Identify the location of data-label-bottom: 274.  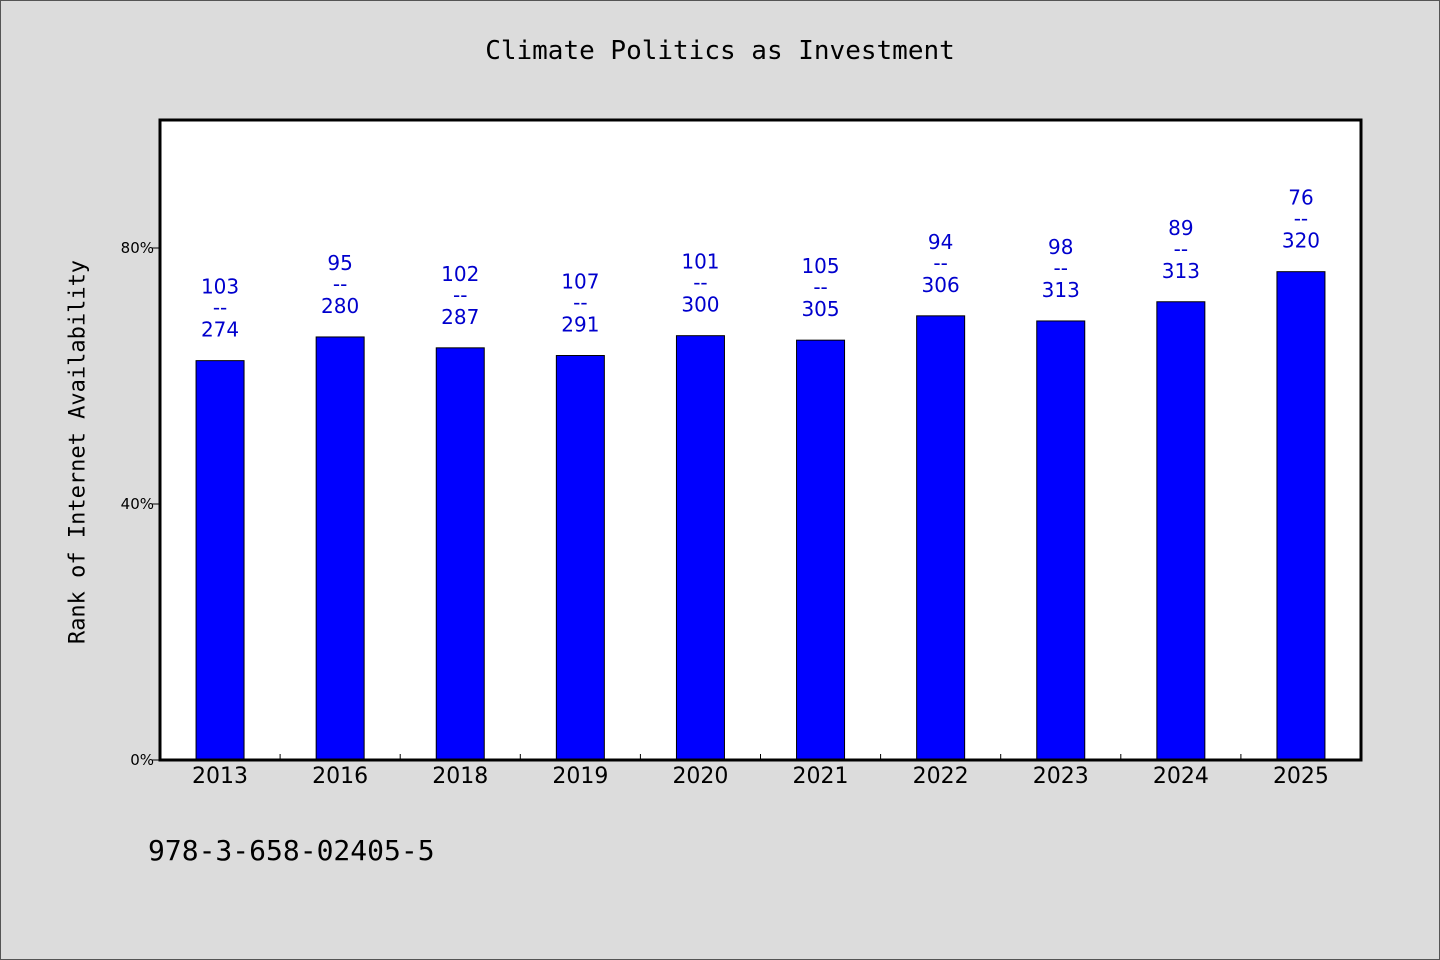
(220, 330).